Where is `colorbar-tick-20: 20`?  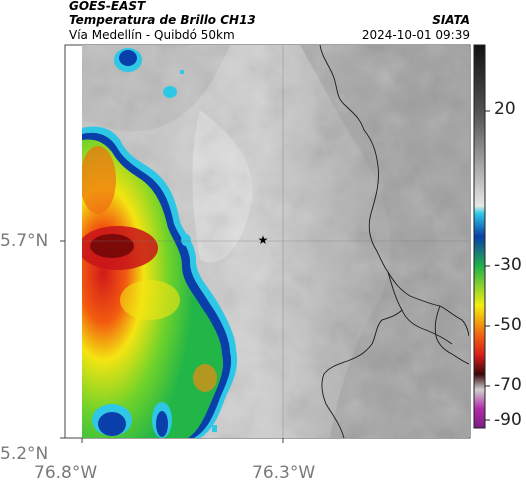 colorbar-tick-20: 20 is located at coordinates (505, 109).